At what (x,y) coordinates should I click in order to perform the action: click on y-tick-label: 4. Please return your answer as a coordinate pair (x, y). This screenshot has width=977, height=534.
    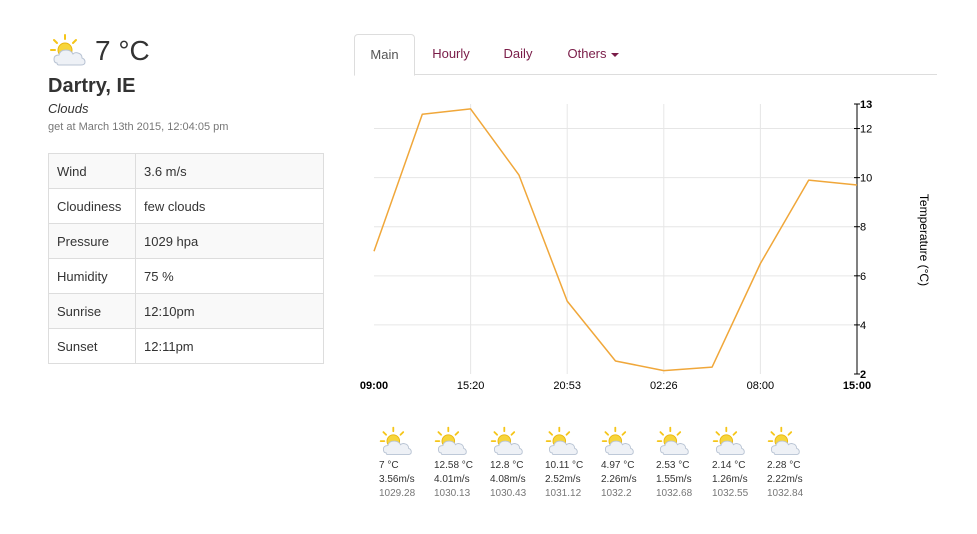
    Looking at the image, I should click on (863, 326).